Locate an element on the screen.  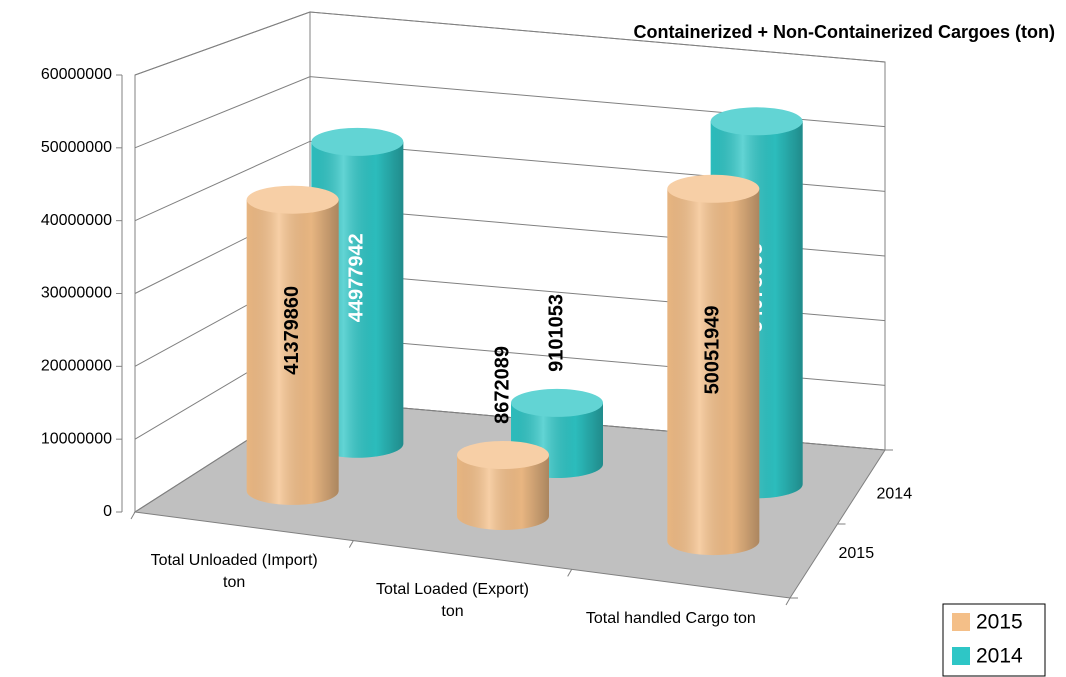
y-tick-label: 40000000 is located at coordinates (76, 220).